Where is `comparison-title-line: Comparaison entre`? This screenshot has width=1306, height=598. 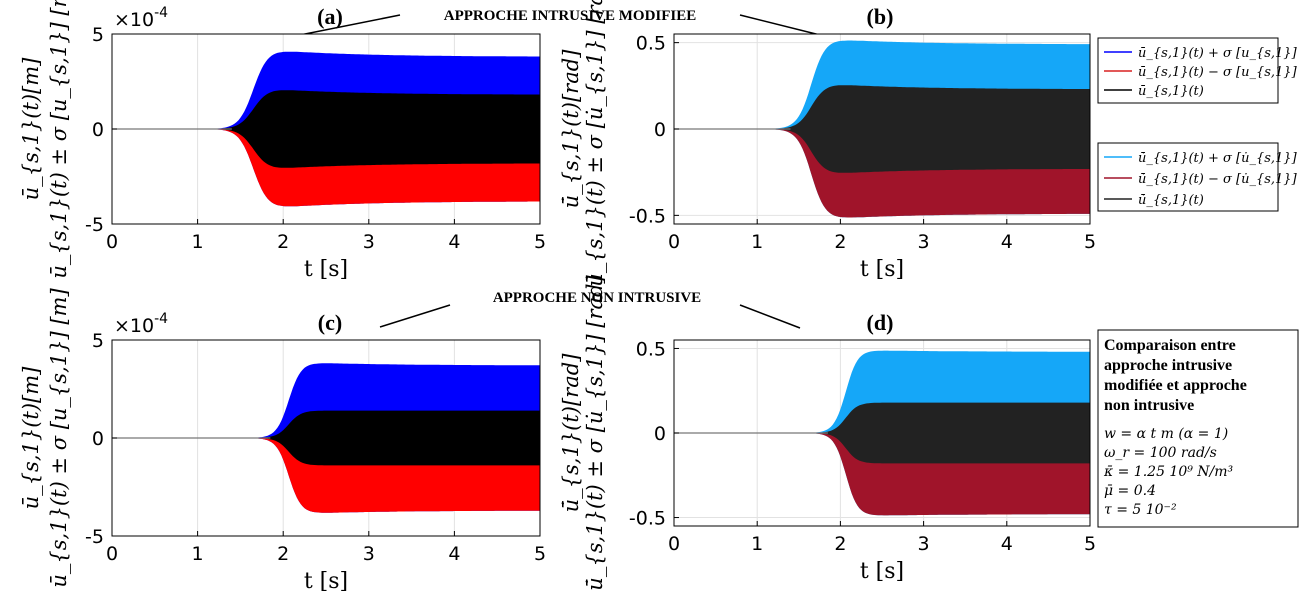
comparison-title-line: Comparaison entre is located at coordinates (1170, 345).